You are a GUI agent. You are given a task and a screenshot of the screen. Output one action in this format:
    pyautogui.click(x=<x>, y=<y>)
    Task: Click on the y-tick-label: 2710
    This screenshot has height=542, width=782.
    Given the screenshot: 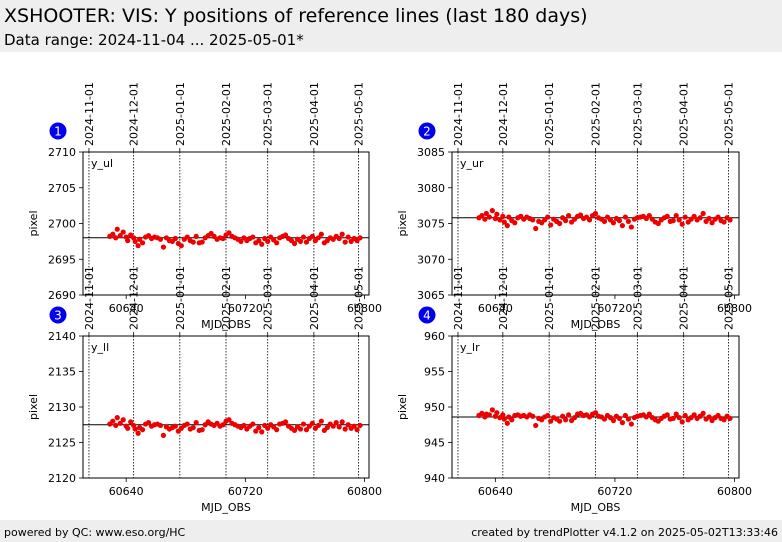 What is the action you would take?
    pyautogui.click(x=62, y=152)
    